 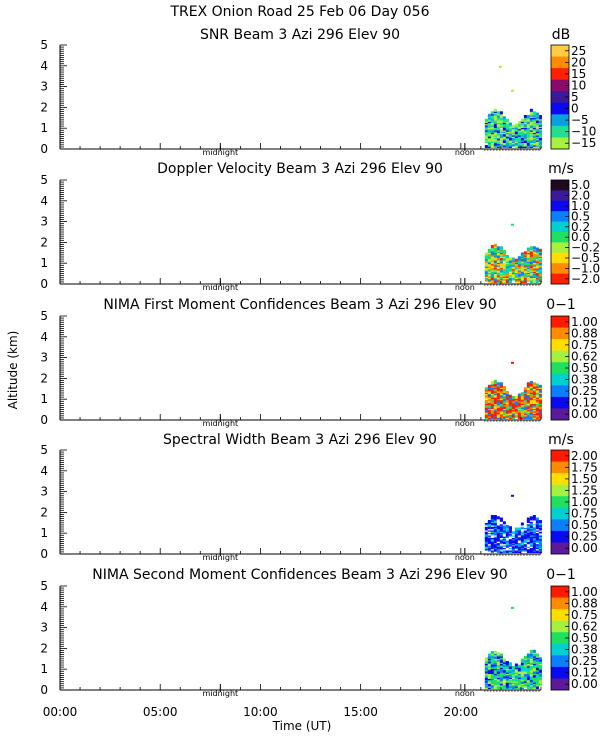 I want to click on data-region, so click(x=513, y=647).